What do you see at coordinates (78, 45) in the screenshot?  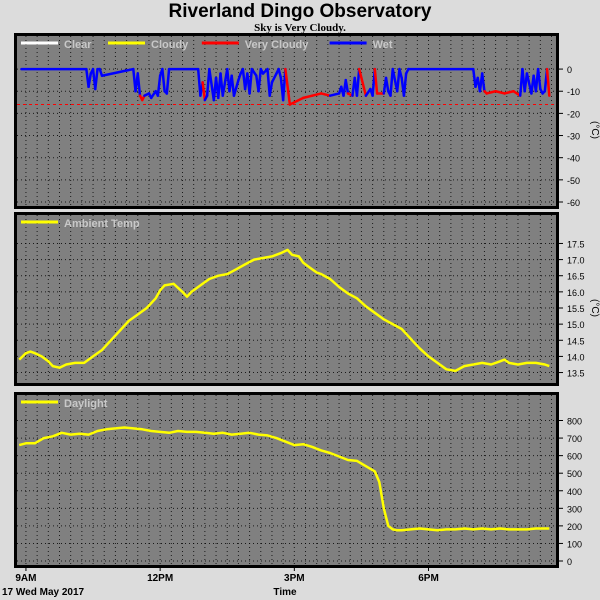 I see `legend-label: Clear` at bounding box center [78, 45].